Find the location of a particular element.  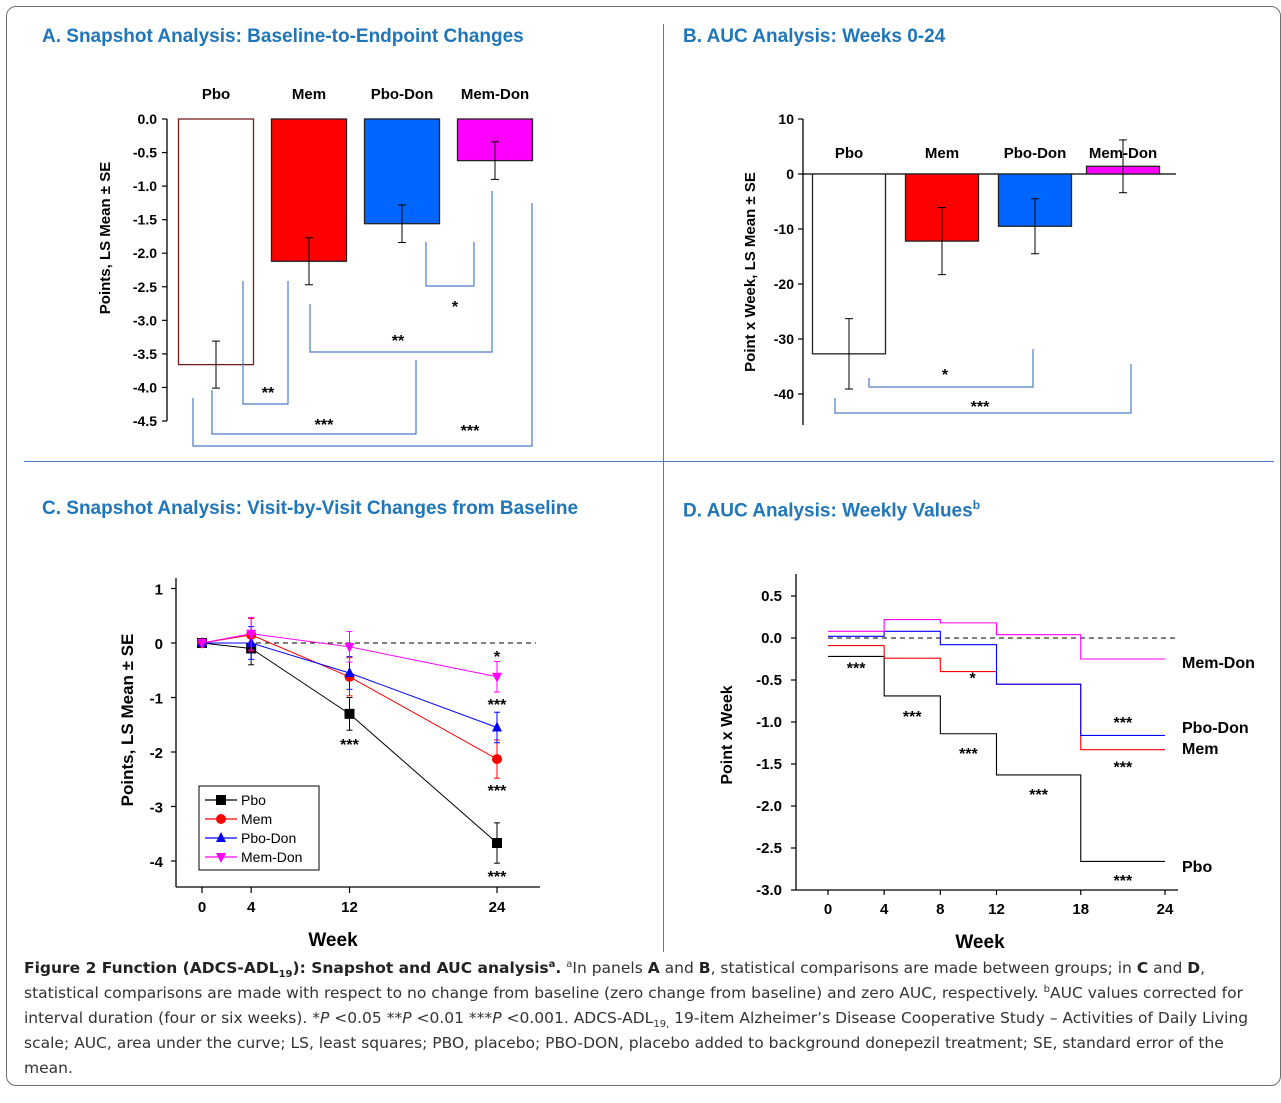

y-tick-label: 0.5 is located at coordinates (771, 596).